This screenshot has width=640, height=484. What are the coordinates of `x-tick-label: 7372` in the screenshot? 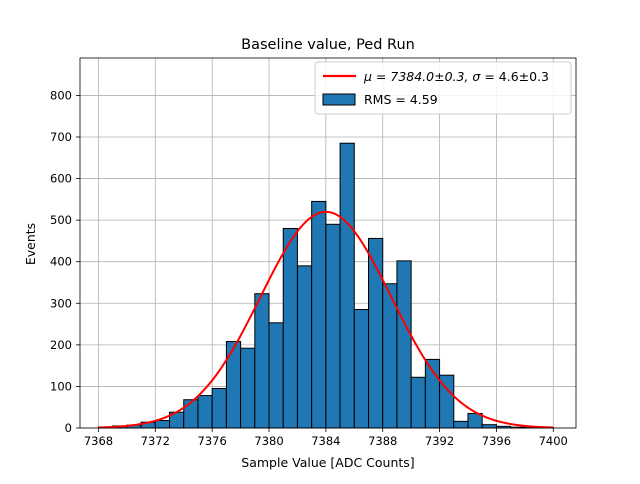 It's located at (155, 441).